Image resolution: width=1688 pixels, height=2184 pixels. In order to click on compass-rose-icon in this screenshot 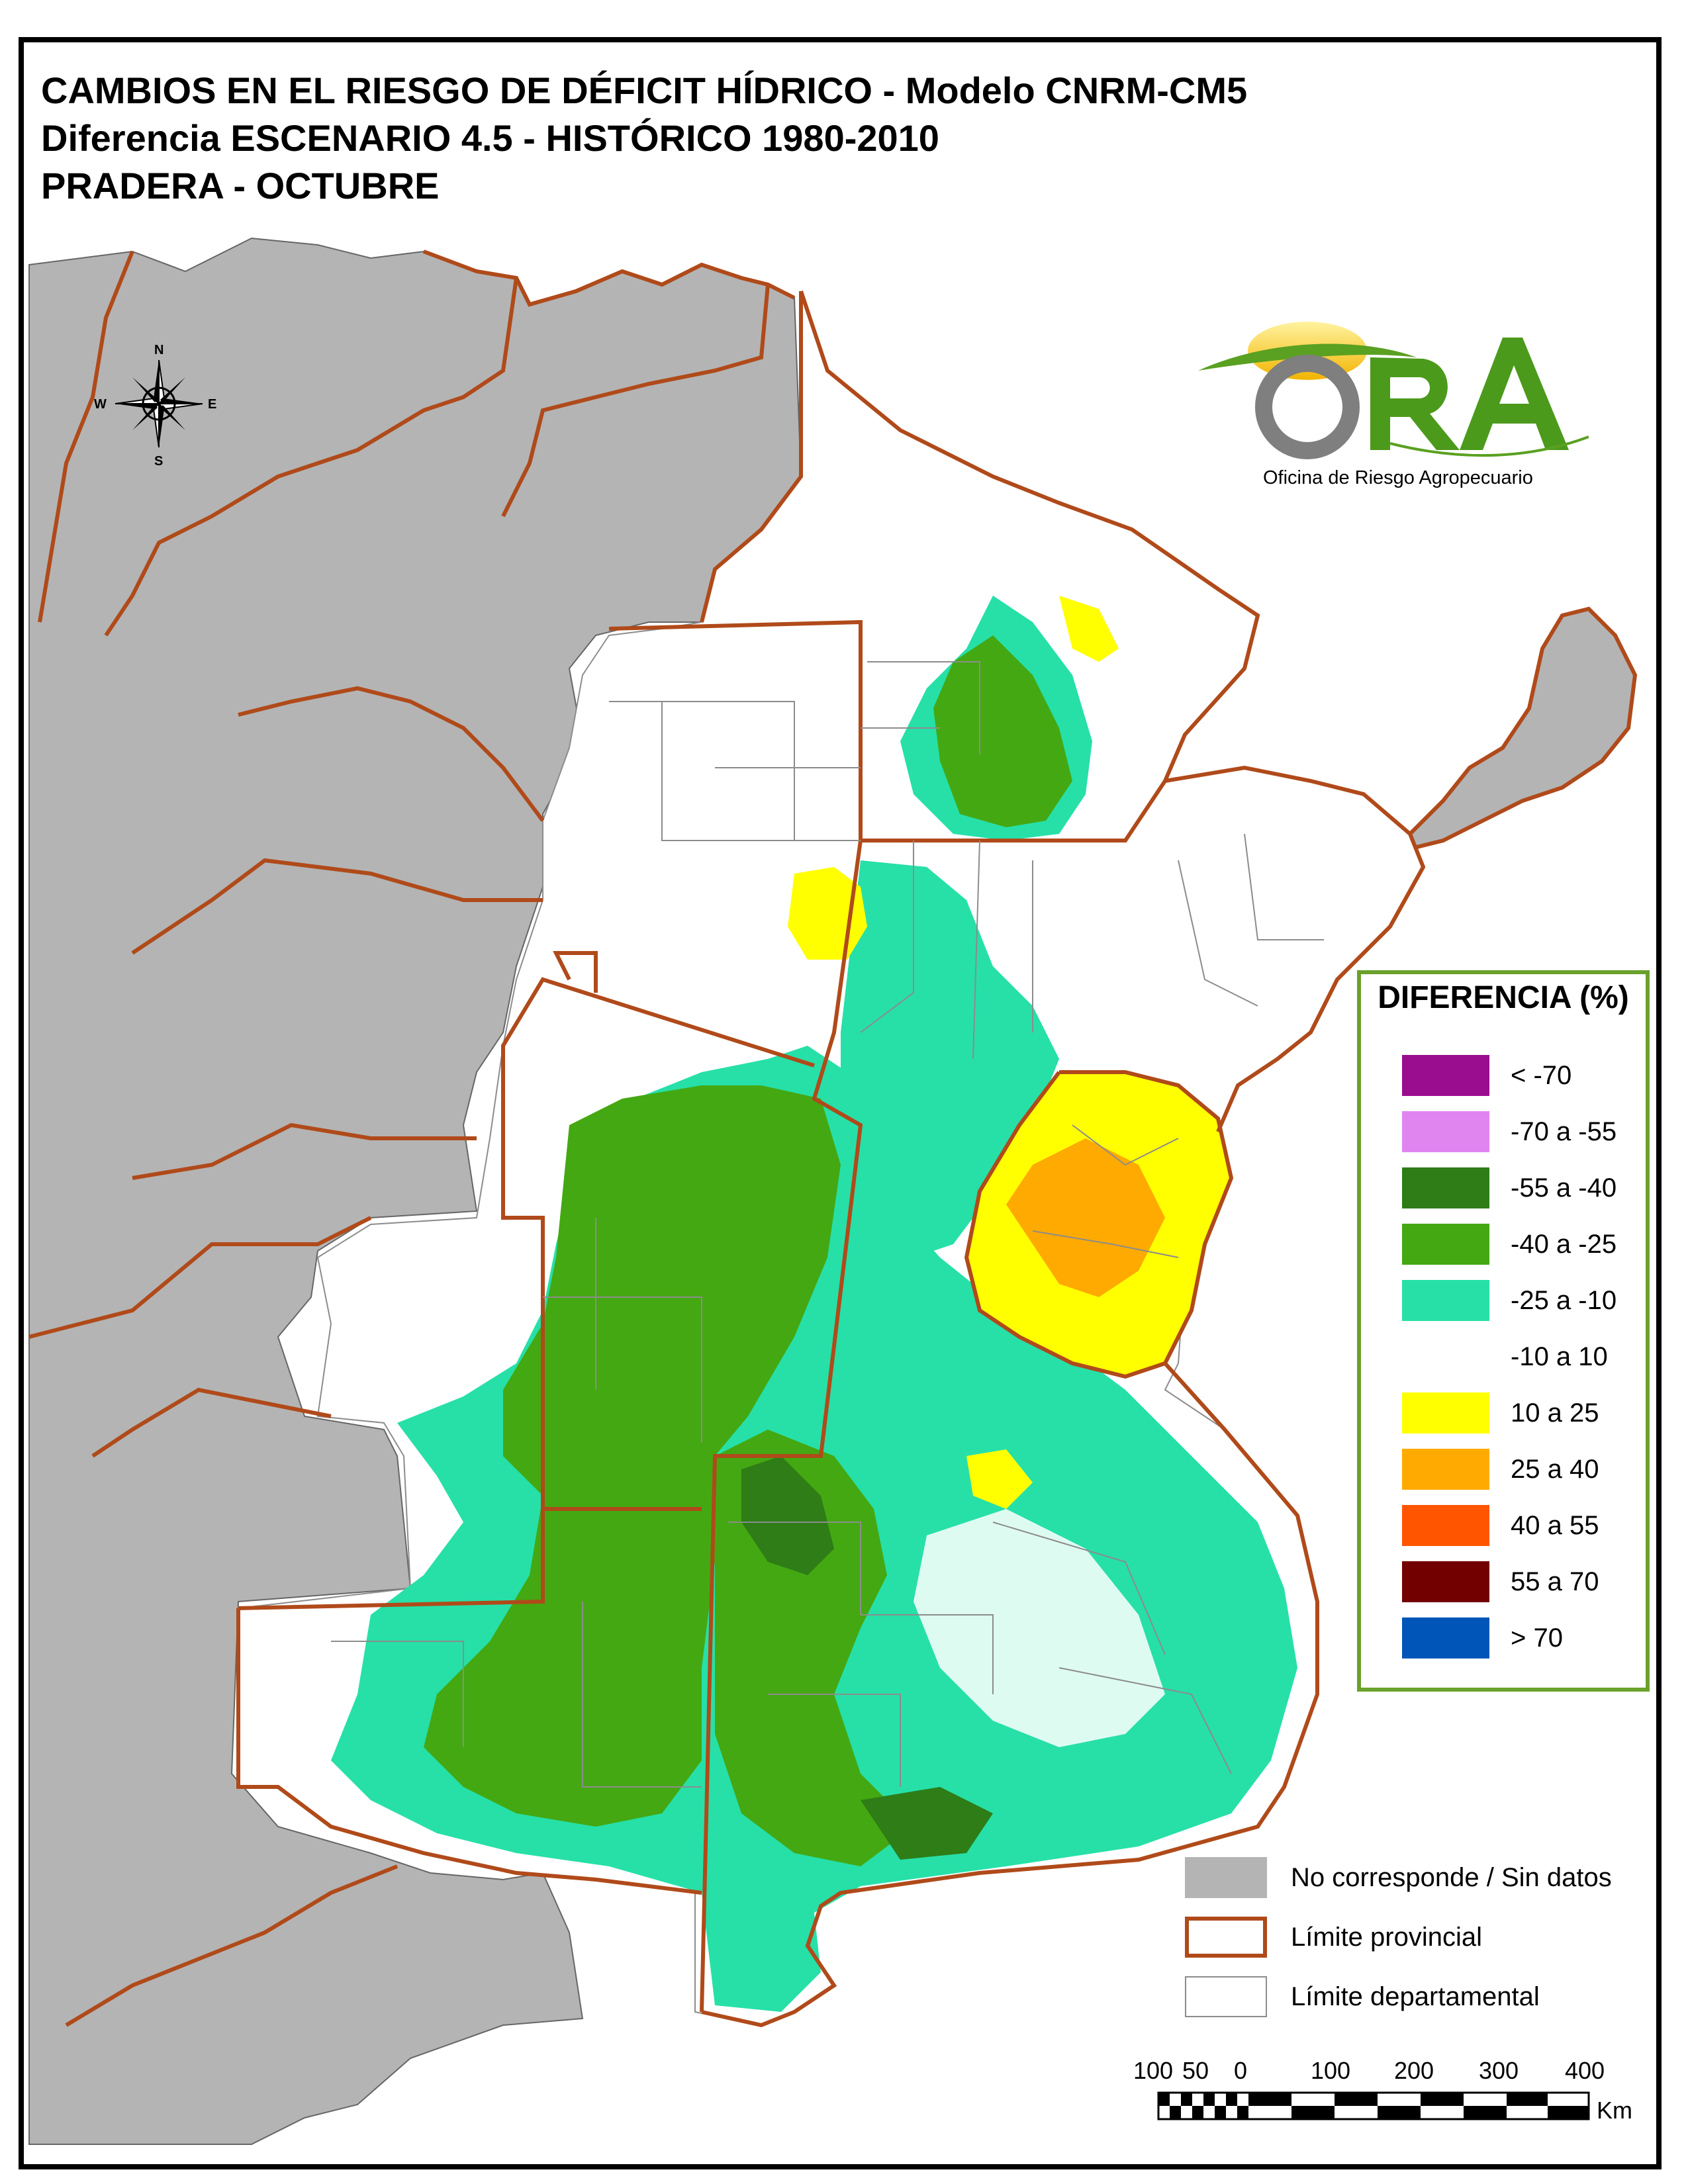, I will do `click(159, 403)`.